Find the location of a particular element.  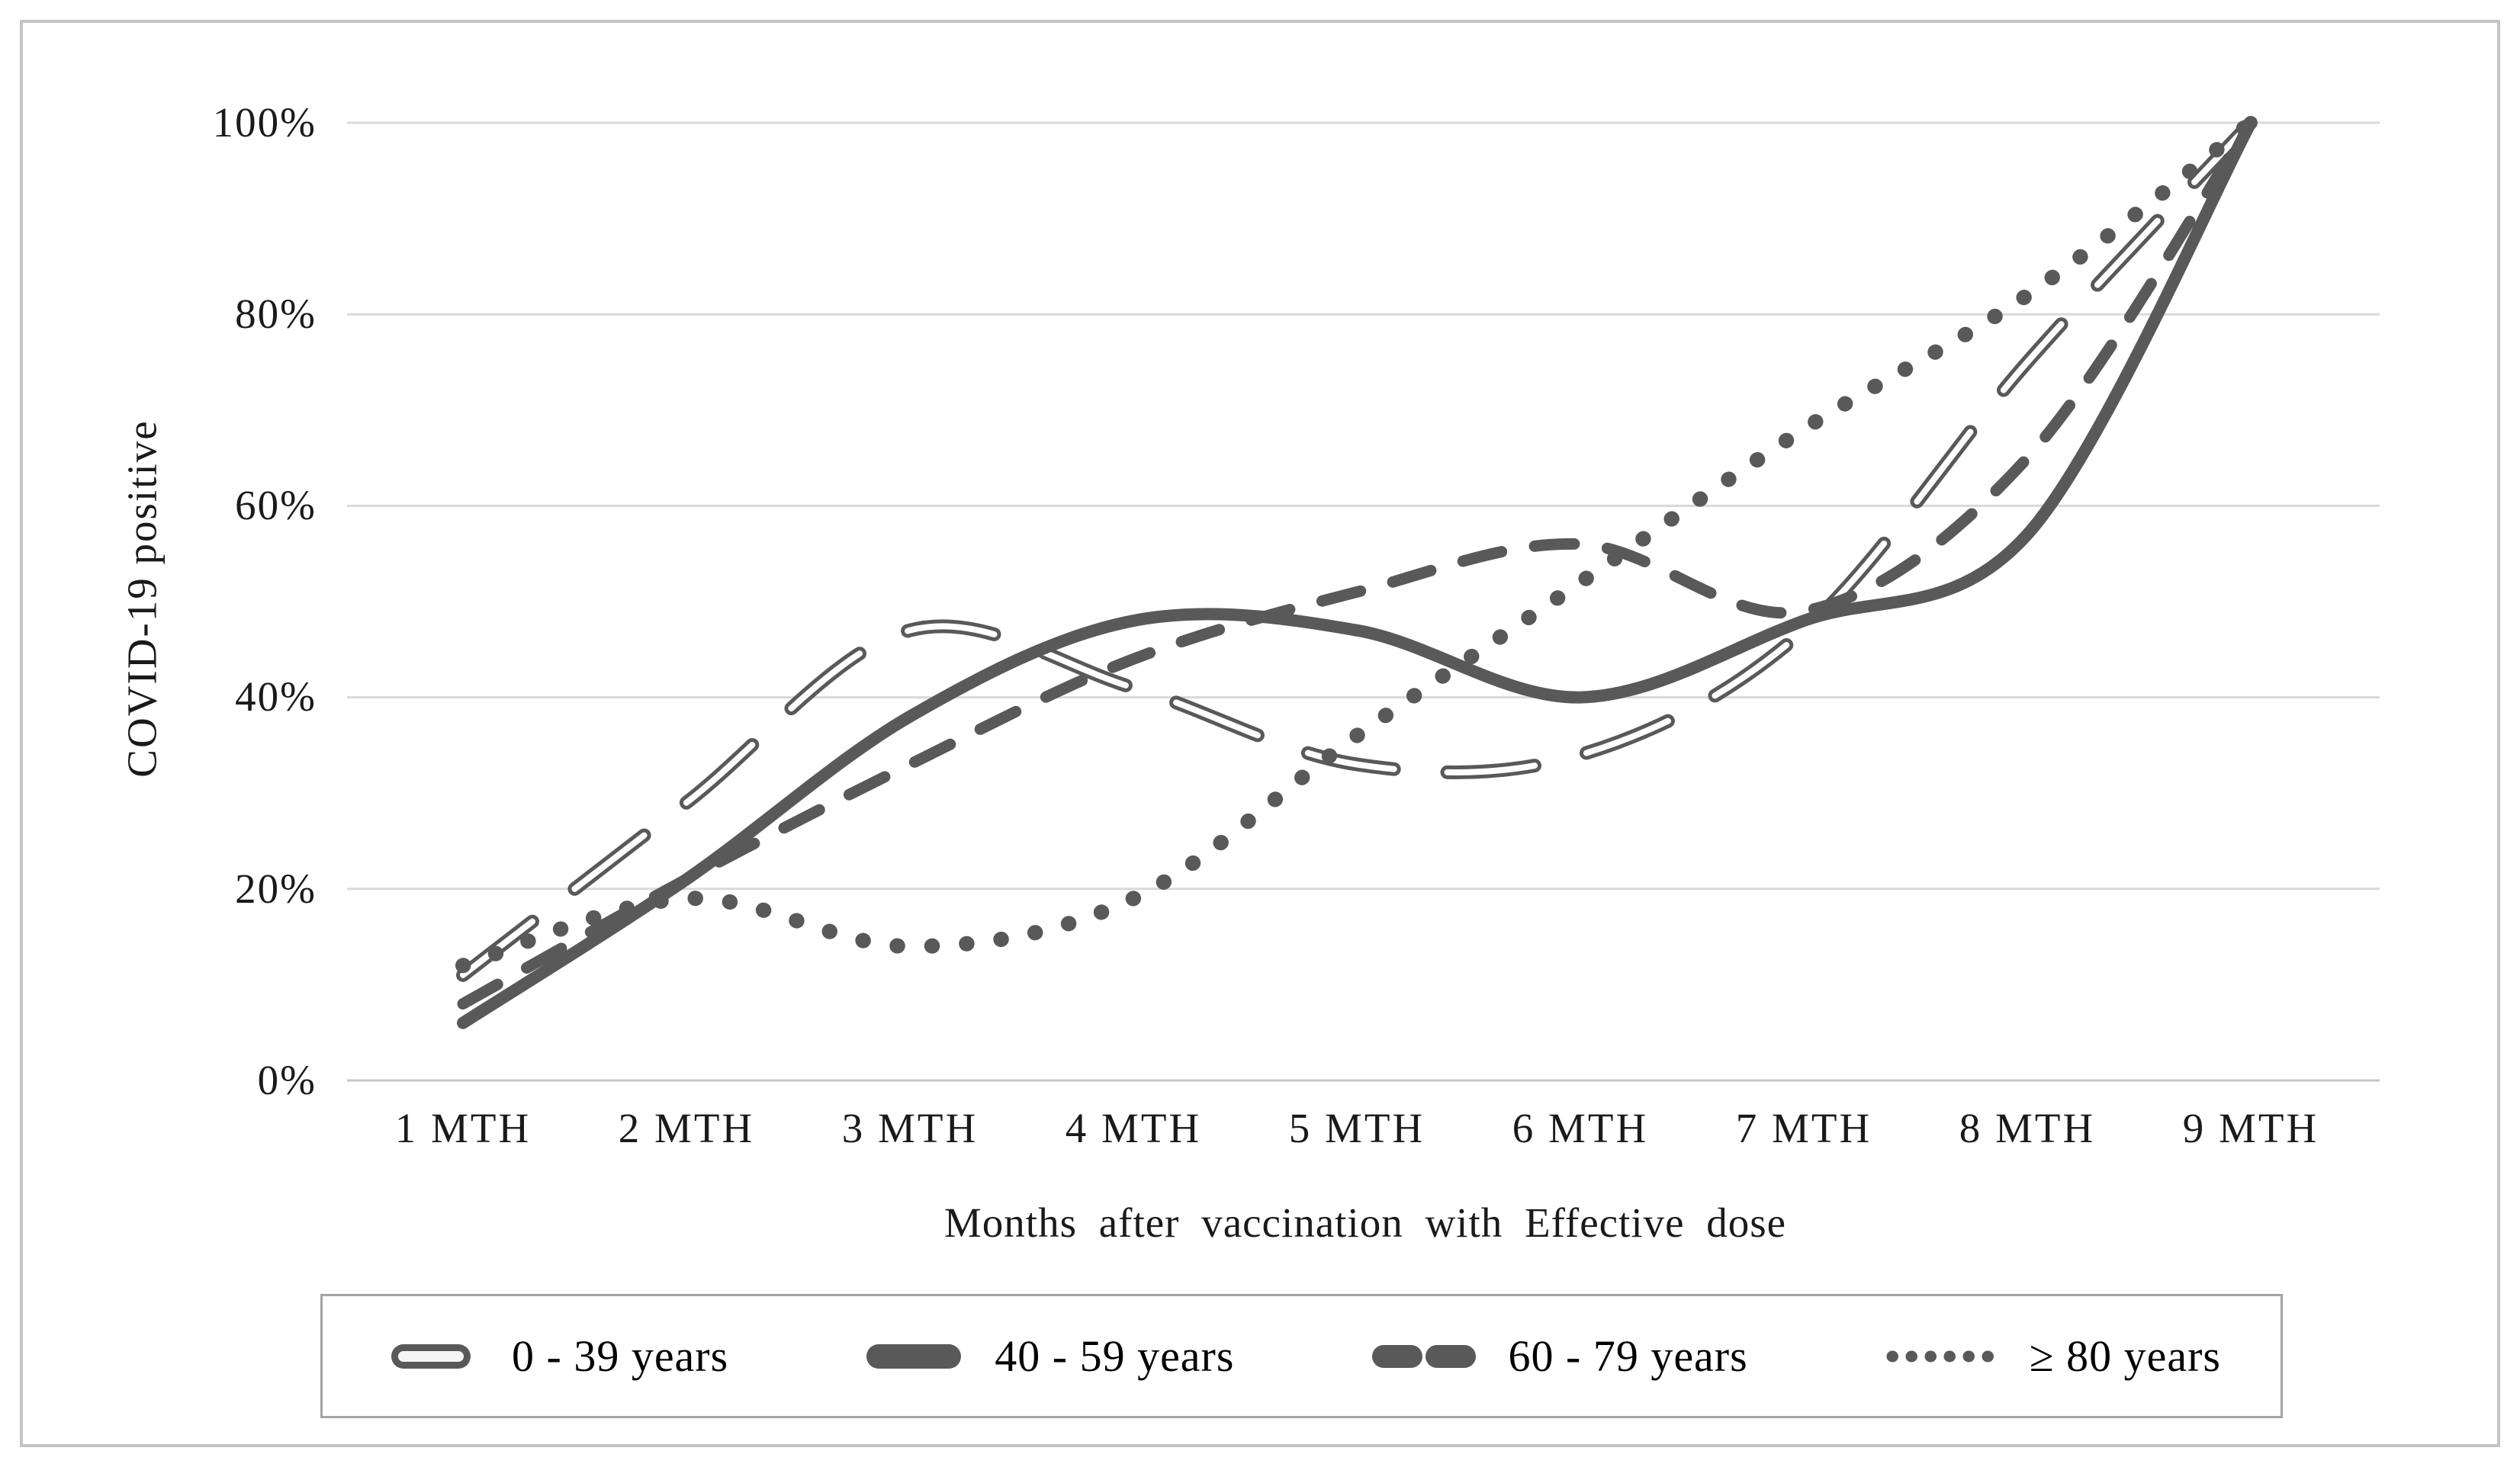

x-tick-5mth: 5 MTH is located at coordinates (1357, 1128).